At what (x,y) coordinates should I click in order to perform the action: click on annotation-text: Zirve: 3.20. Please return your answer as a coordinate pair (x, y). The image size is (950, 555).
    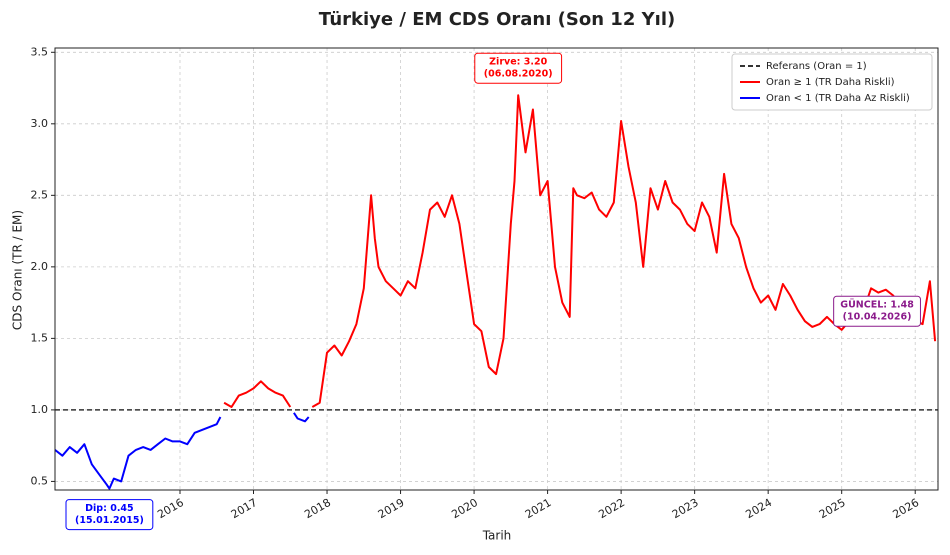
    Looking at the image, I should click on (518, 62).